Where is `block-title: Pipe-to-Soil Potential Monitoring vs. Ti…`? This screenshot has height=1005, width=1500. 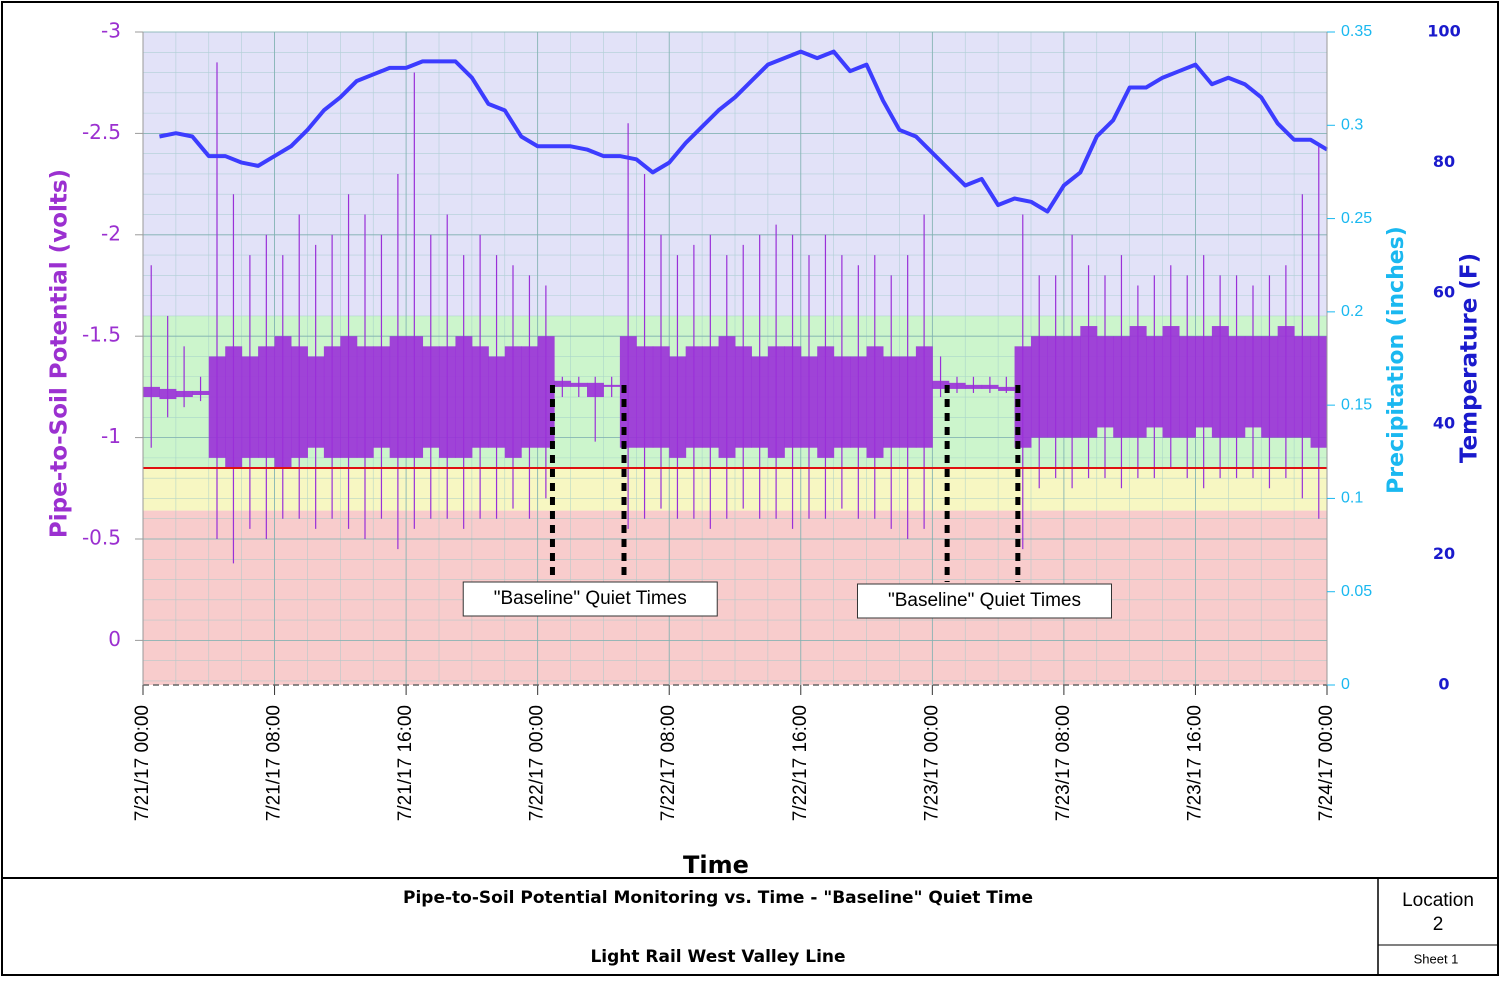
block-title: Pipe-to-Soil Potential Monitoring vs. Ti… is located at coordinates (718, 898).